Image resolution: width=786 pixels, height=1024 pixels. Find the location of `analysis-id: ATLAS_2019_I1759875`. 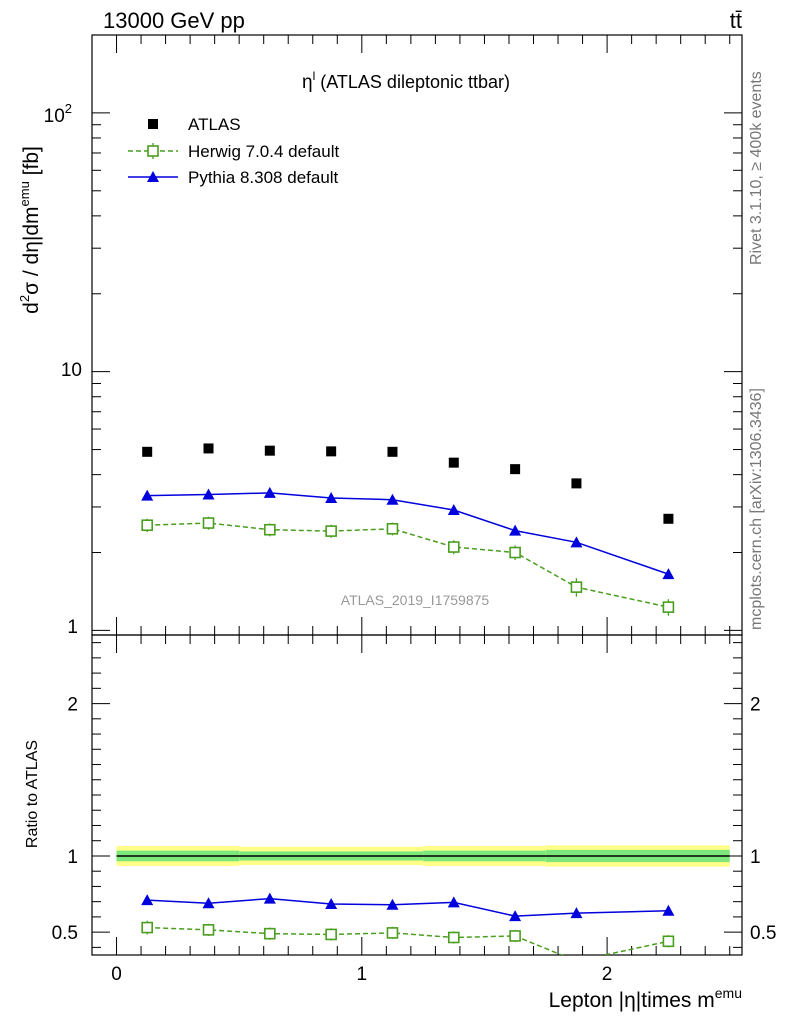

analysis-id: ATLAS_2019_I1759875 is located at coordinates (415, 600).